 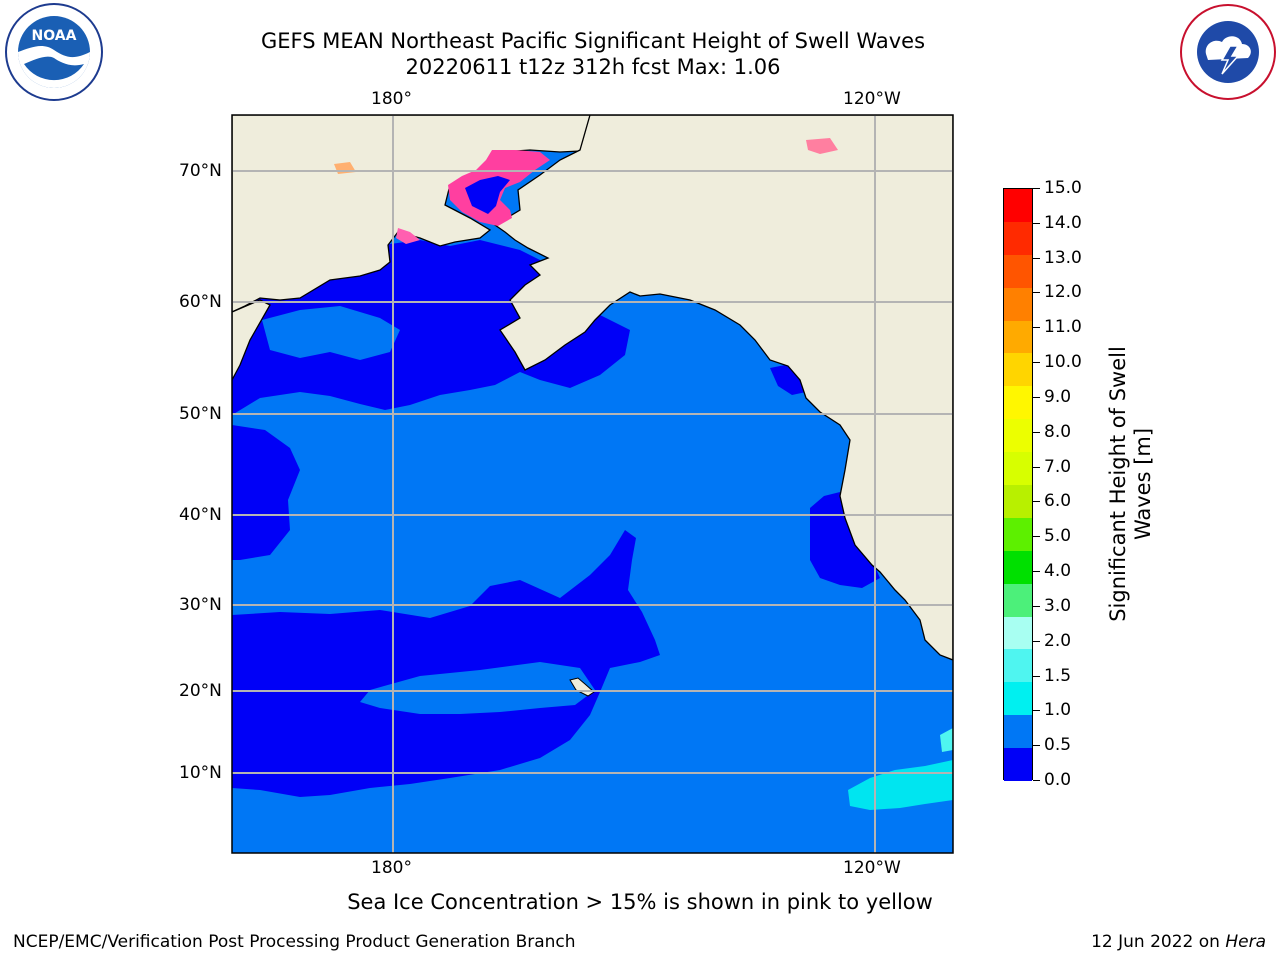 What do you see at coordinates (54, 36) in the screenshot?
I see `noaa-logo-text: NOAA` at bounding box center [54, 36].